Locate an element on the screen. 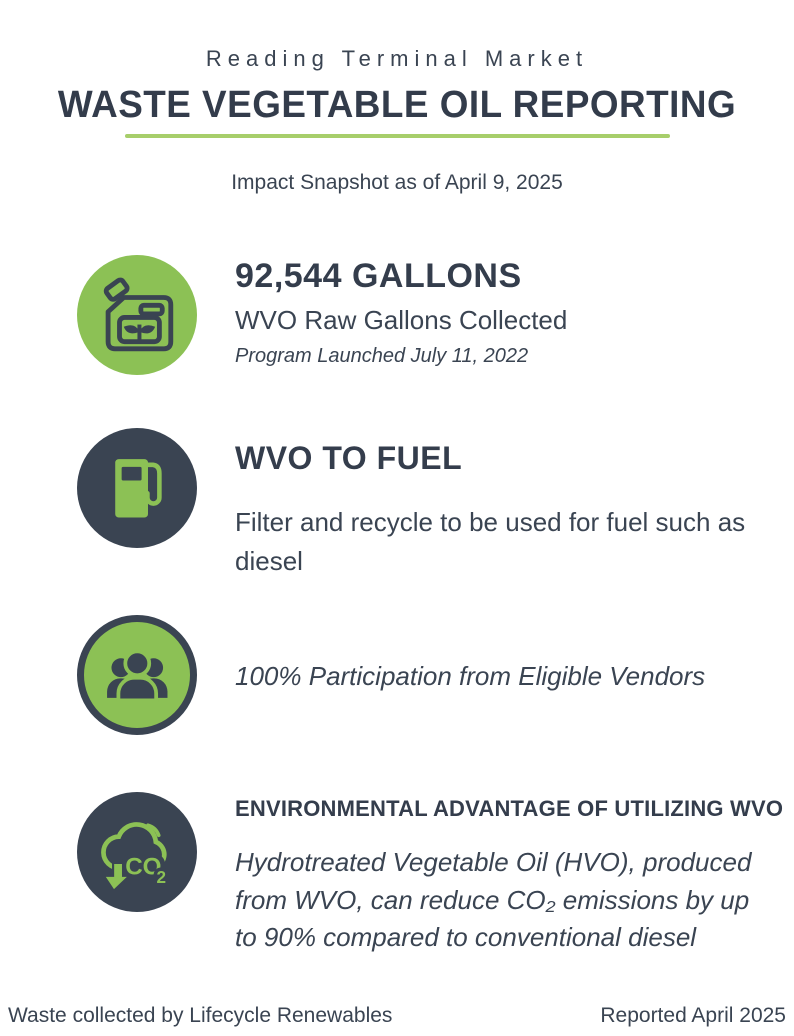  vendors-group-icon is located at coordinates (137, 675).